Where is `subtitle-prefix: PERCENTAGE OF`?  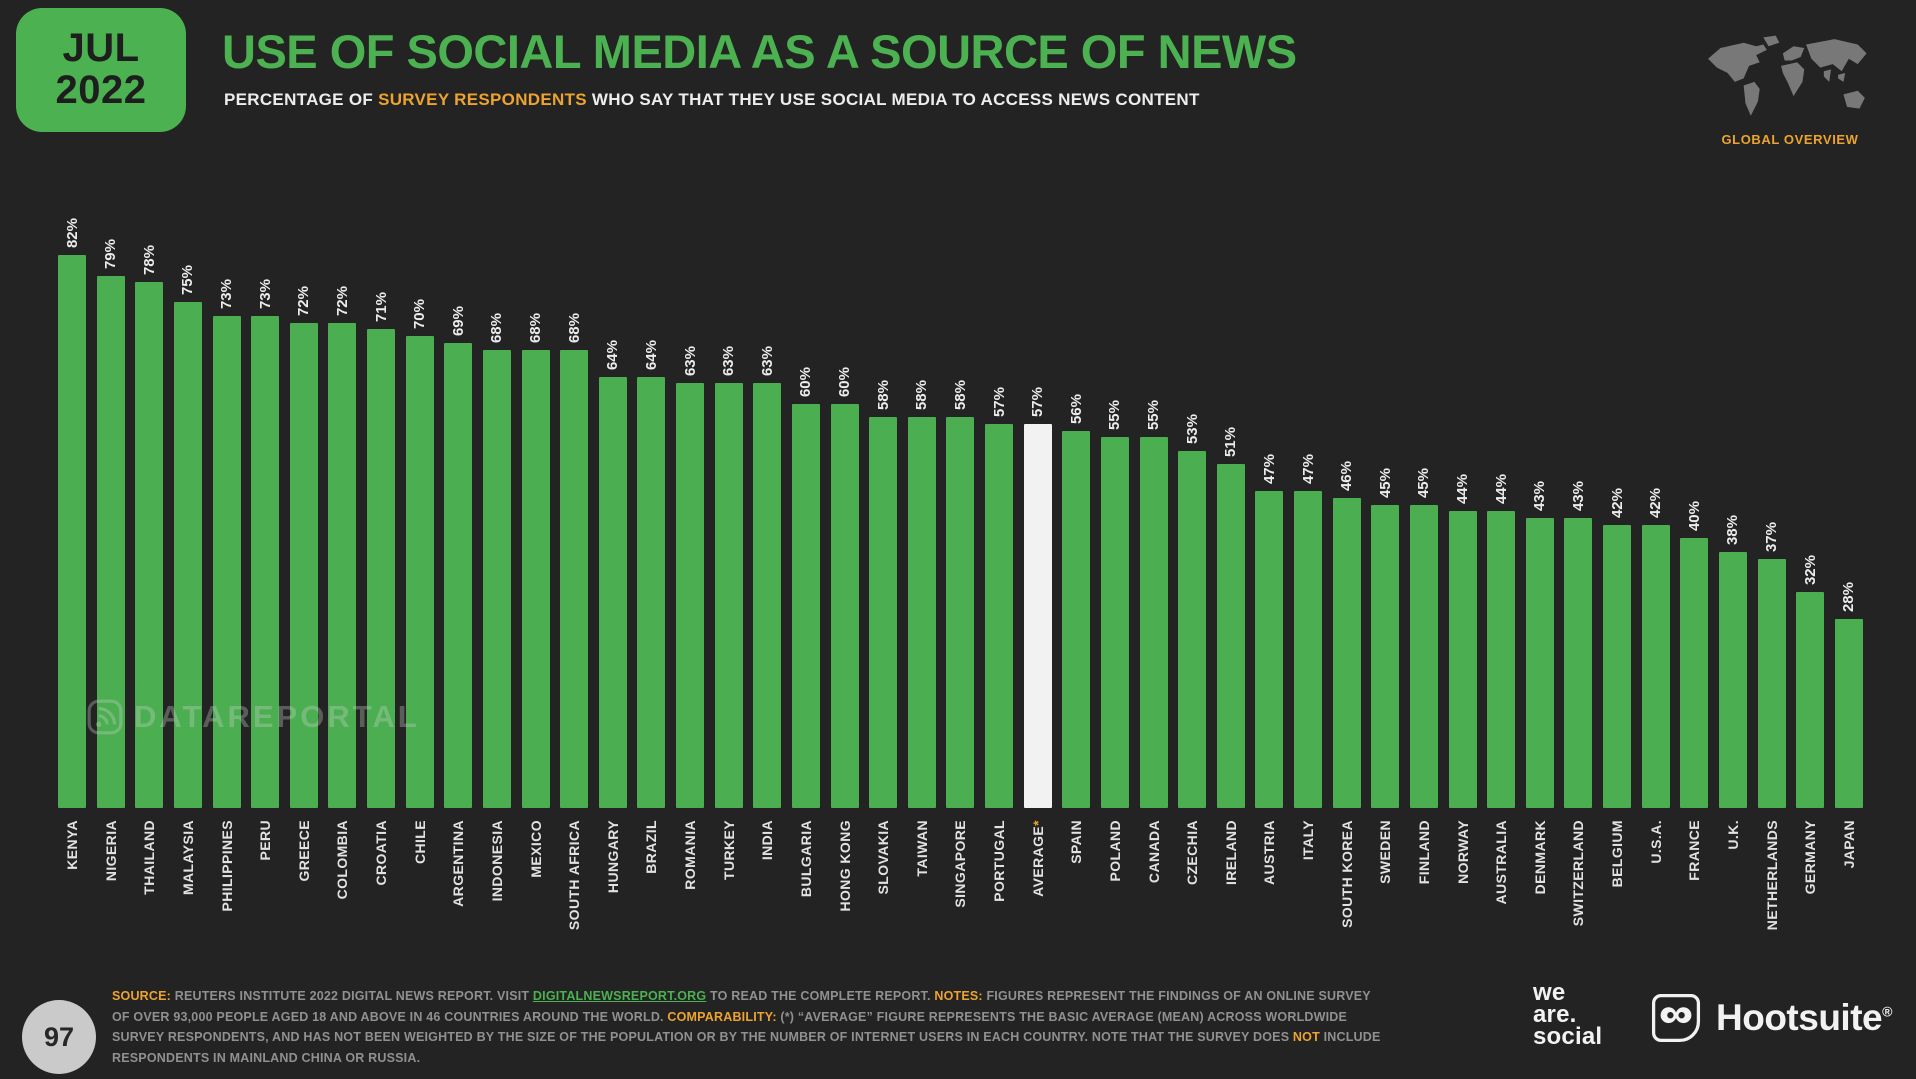
subtitle-prefix: PERCENTAGE OF is located at coordinates (301, 99).